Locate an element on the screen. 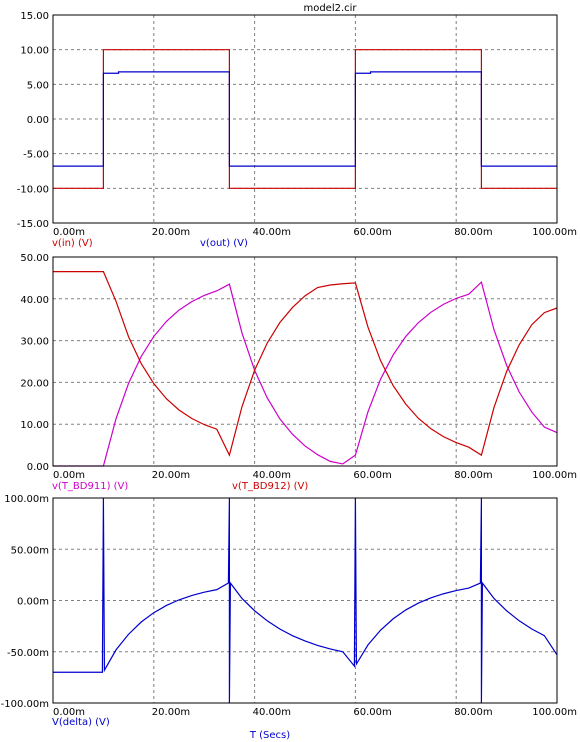  y-tick-label: 40.00 is located at coordinates (34, 300).